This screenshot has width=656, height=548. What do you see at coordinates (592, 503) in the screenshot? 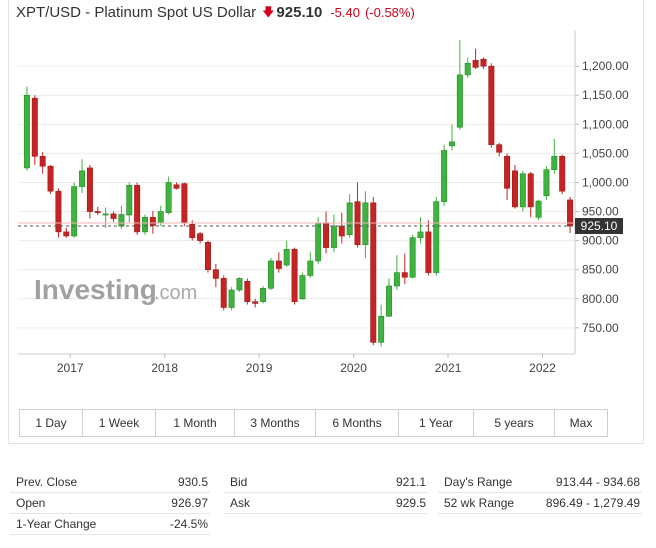
I see `stat-value: 896.49 - 1,279.49` at bounding box center [592, 503].